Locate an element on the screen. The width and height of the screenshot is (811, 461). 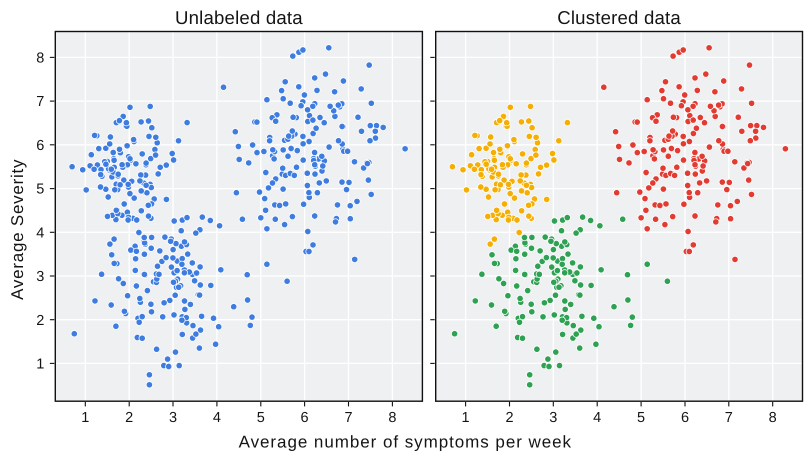
svg-text: Clustered data is located at coordinates (619, 17).